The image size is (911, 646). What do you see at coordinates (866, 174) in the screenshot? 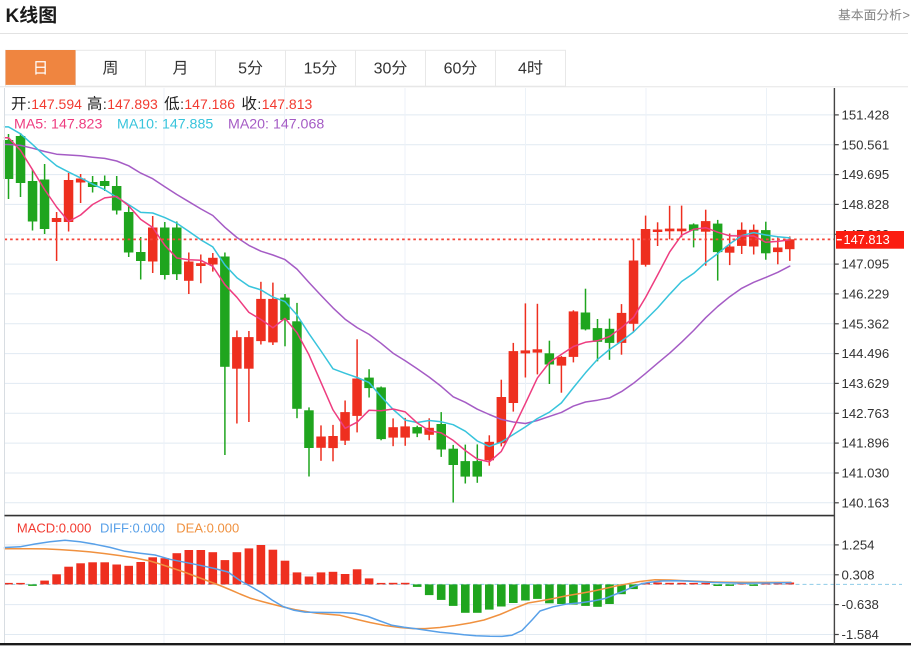
I see `svg-text: 149.695` at bounding box center [866, 174].